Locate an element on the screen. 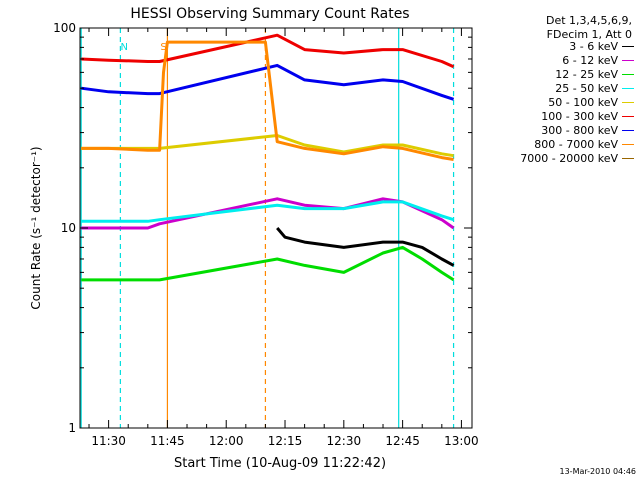 The height and width of the screenshot is (480, 640). legend-header-2: FDecim 1, Att 0 is located at coordinates (589, 34).